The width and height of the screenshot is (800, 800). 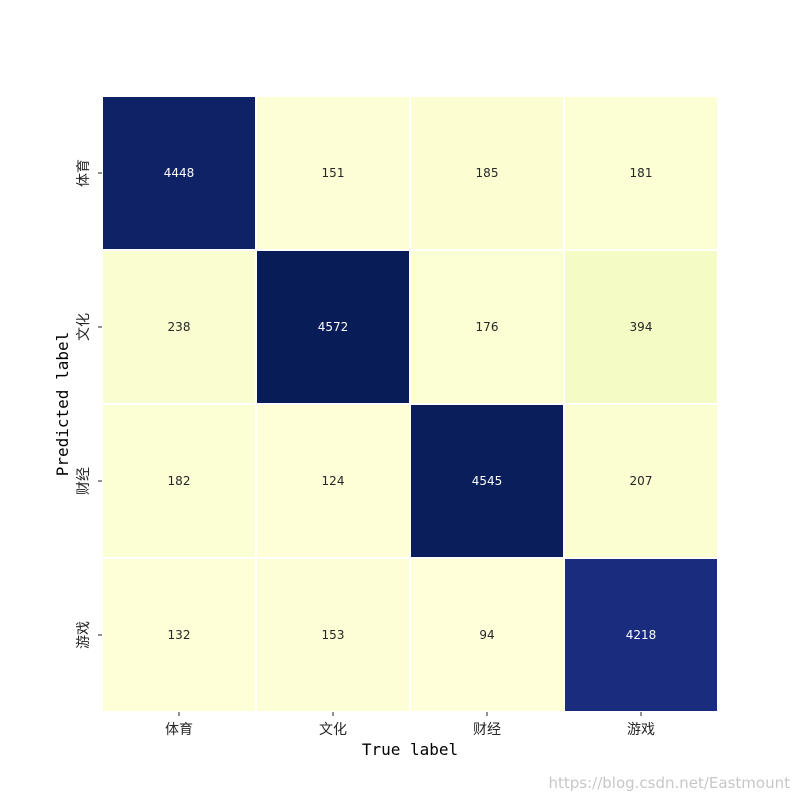 What do you see at coordinates (179, 481) in the screenshot?
I see `cell-value-2-0: 182` at bounding box center [179, 481].